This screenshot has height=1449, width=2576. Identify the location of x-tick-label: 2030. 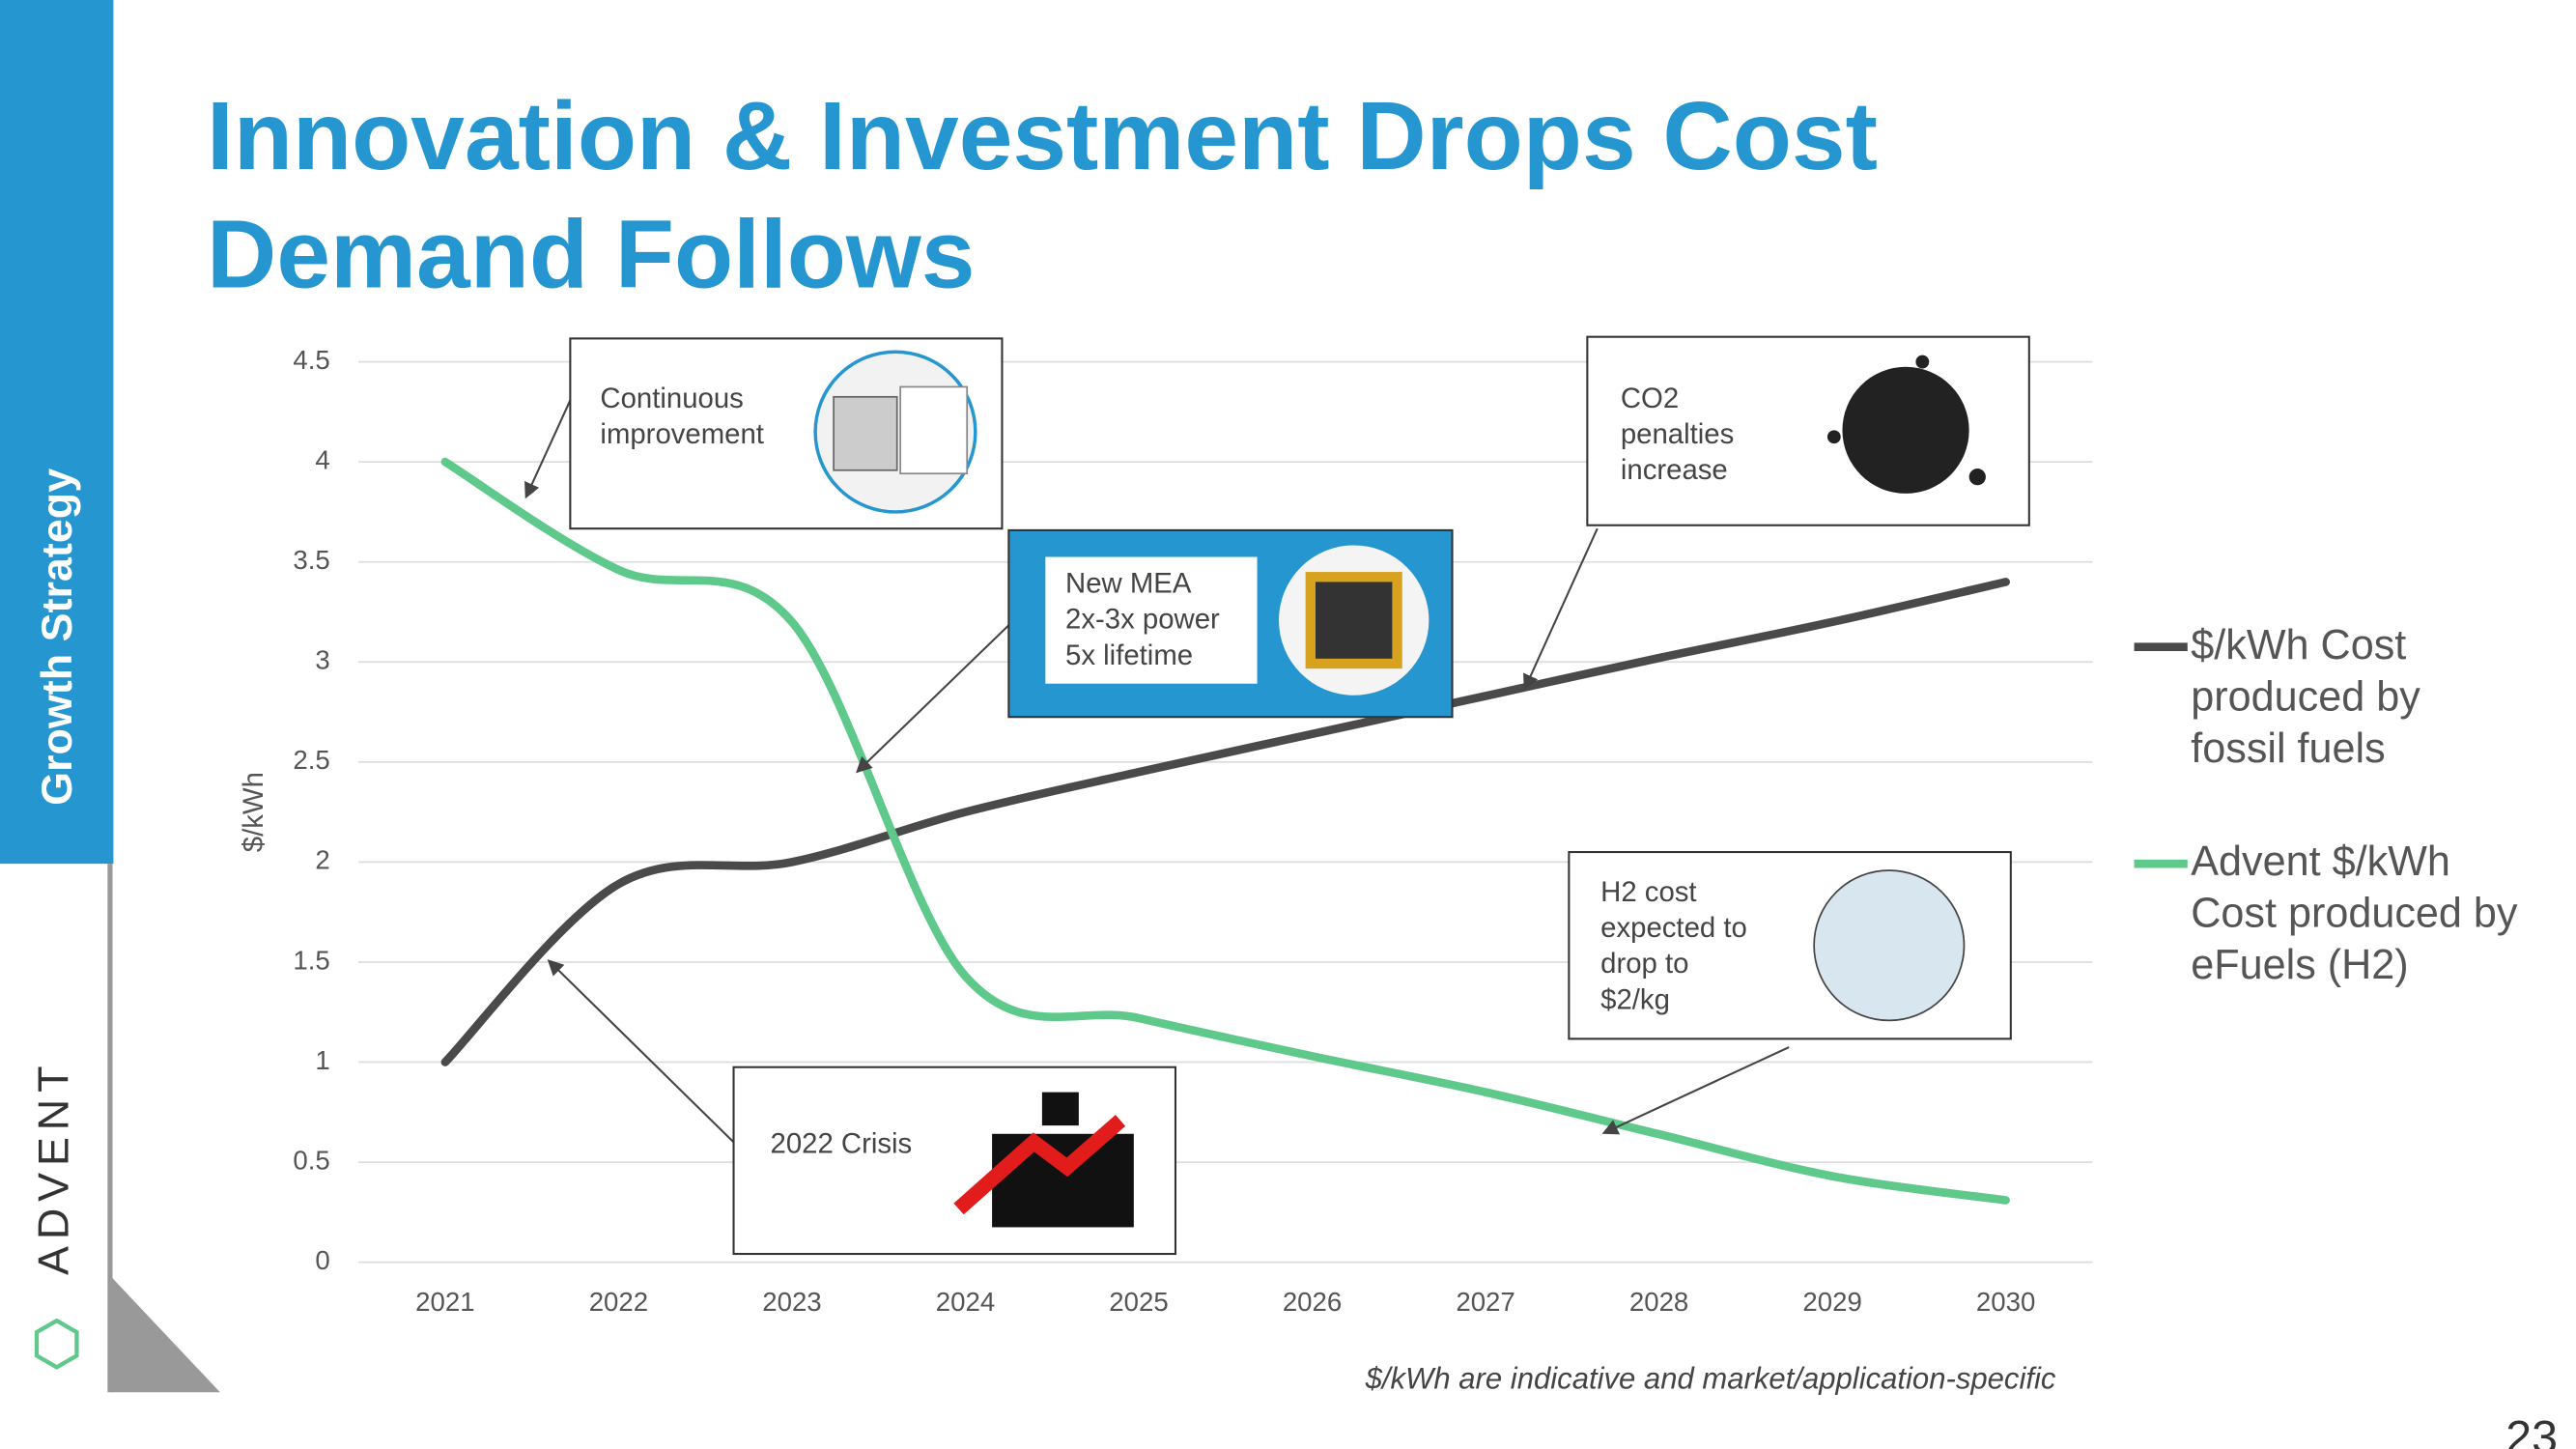
(2005, 1302).